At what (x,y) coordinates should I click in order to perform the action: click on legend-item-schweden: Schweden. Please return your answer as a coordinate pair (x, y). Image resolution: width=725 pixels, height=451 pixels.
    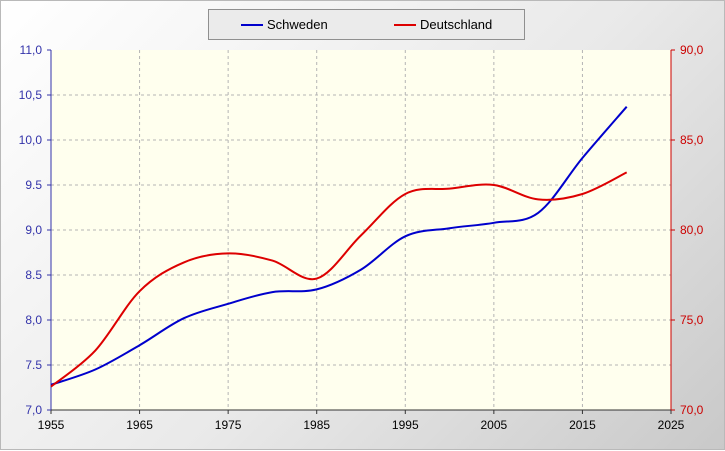
    Looking at the image, I should click on (284, 24).